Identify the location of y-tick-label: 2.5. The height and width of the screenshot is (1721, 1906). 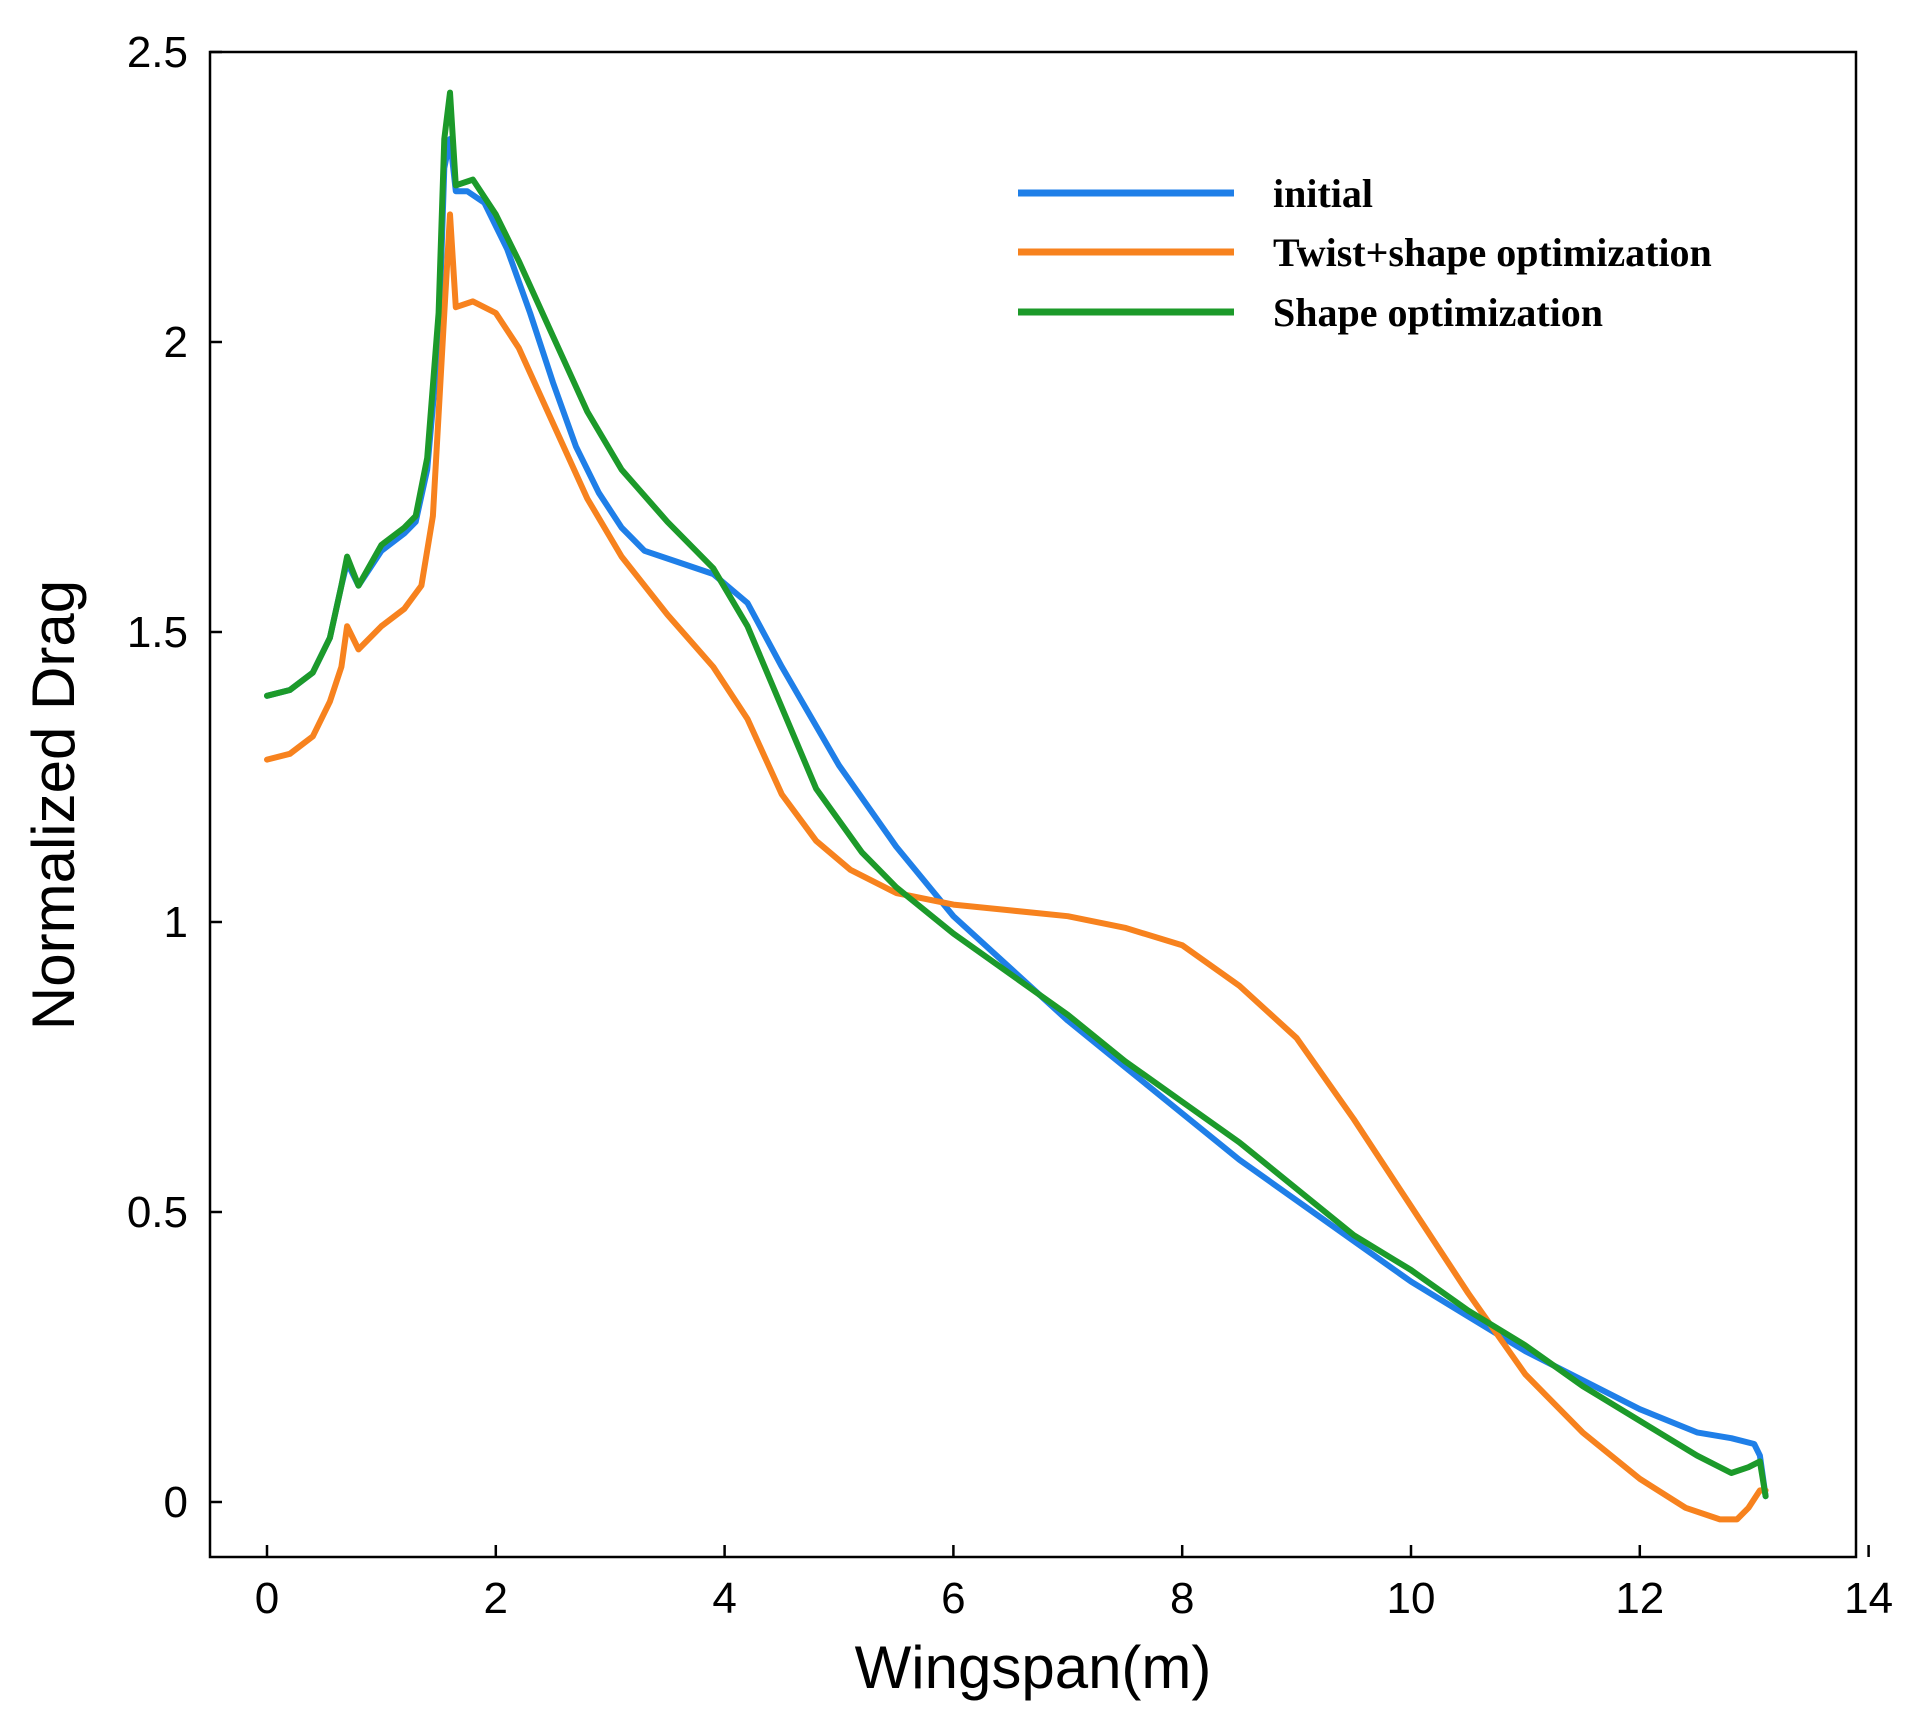
(157, 52).